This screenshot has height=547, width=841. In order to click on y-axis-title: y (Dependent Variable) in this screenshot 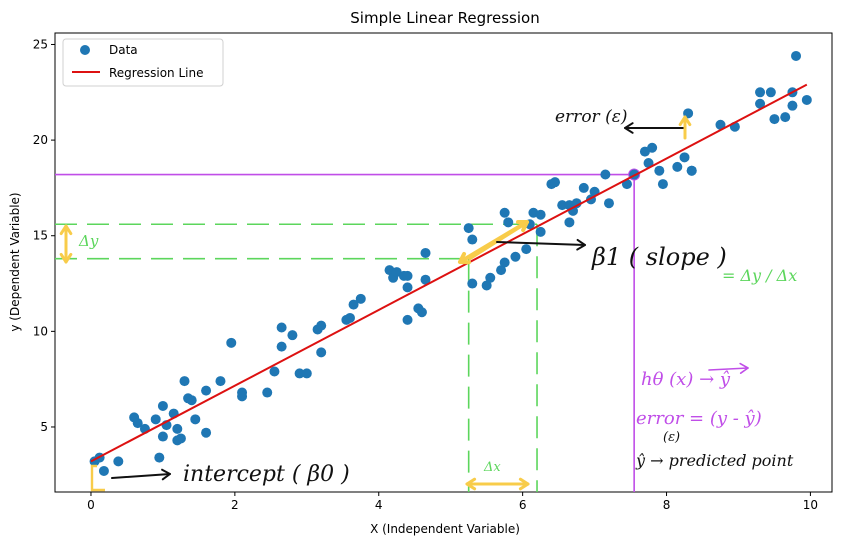, I will do `click(15, 261)`.